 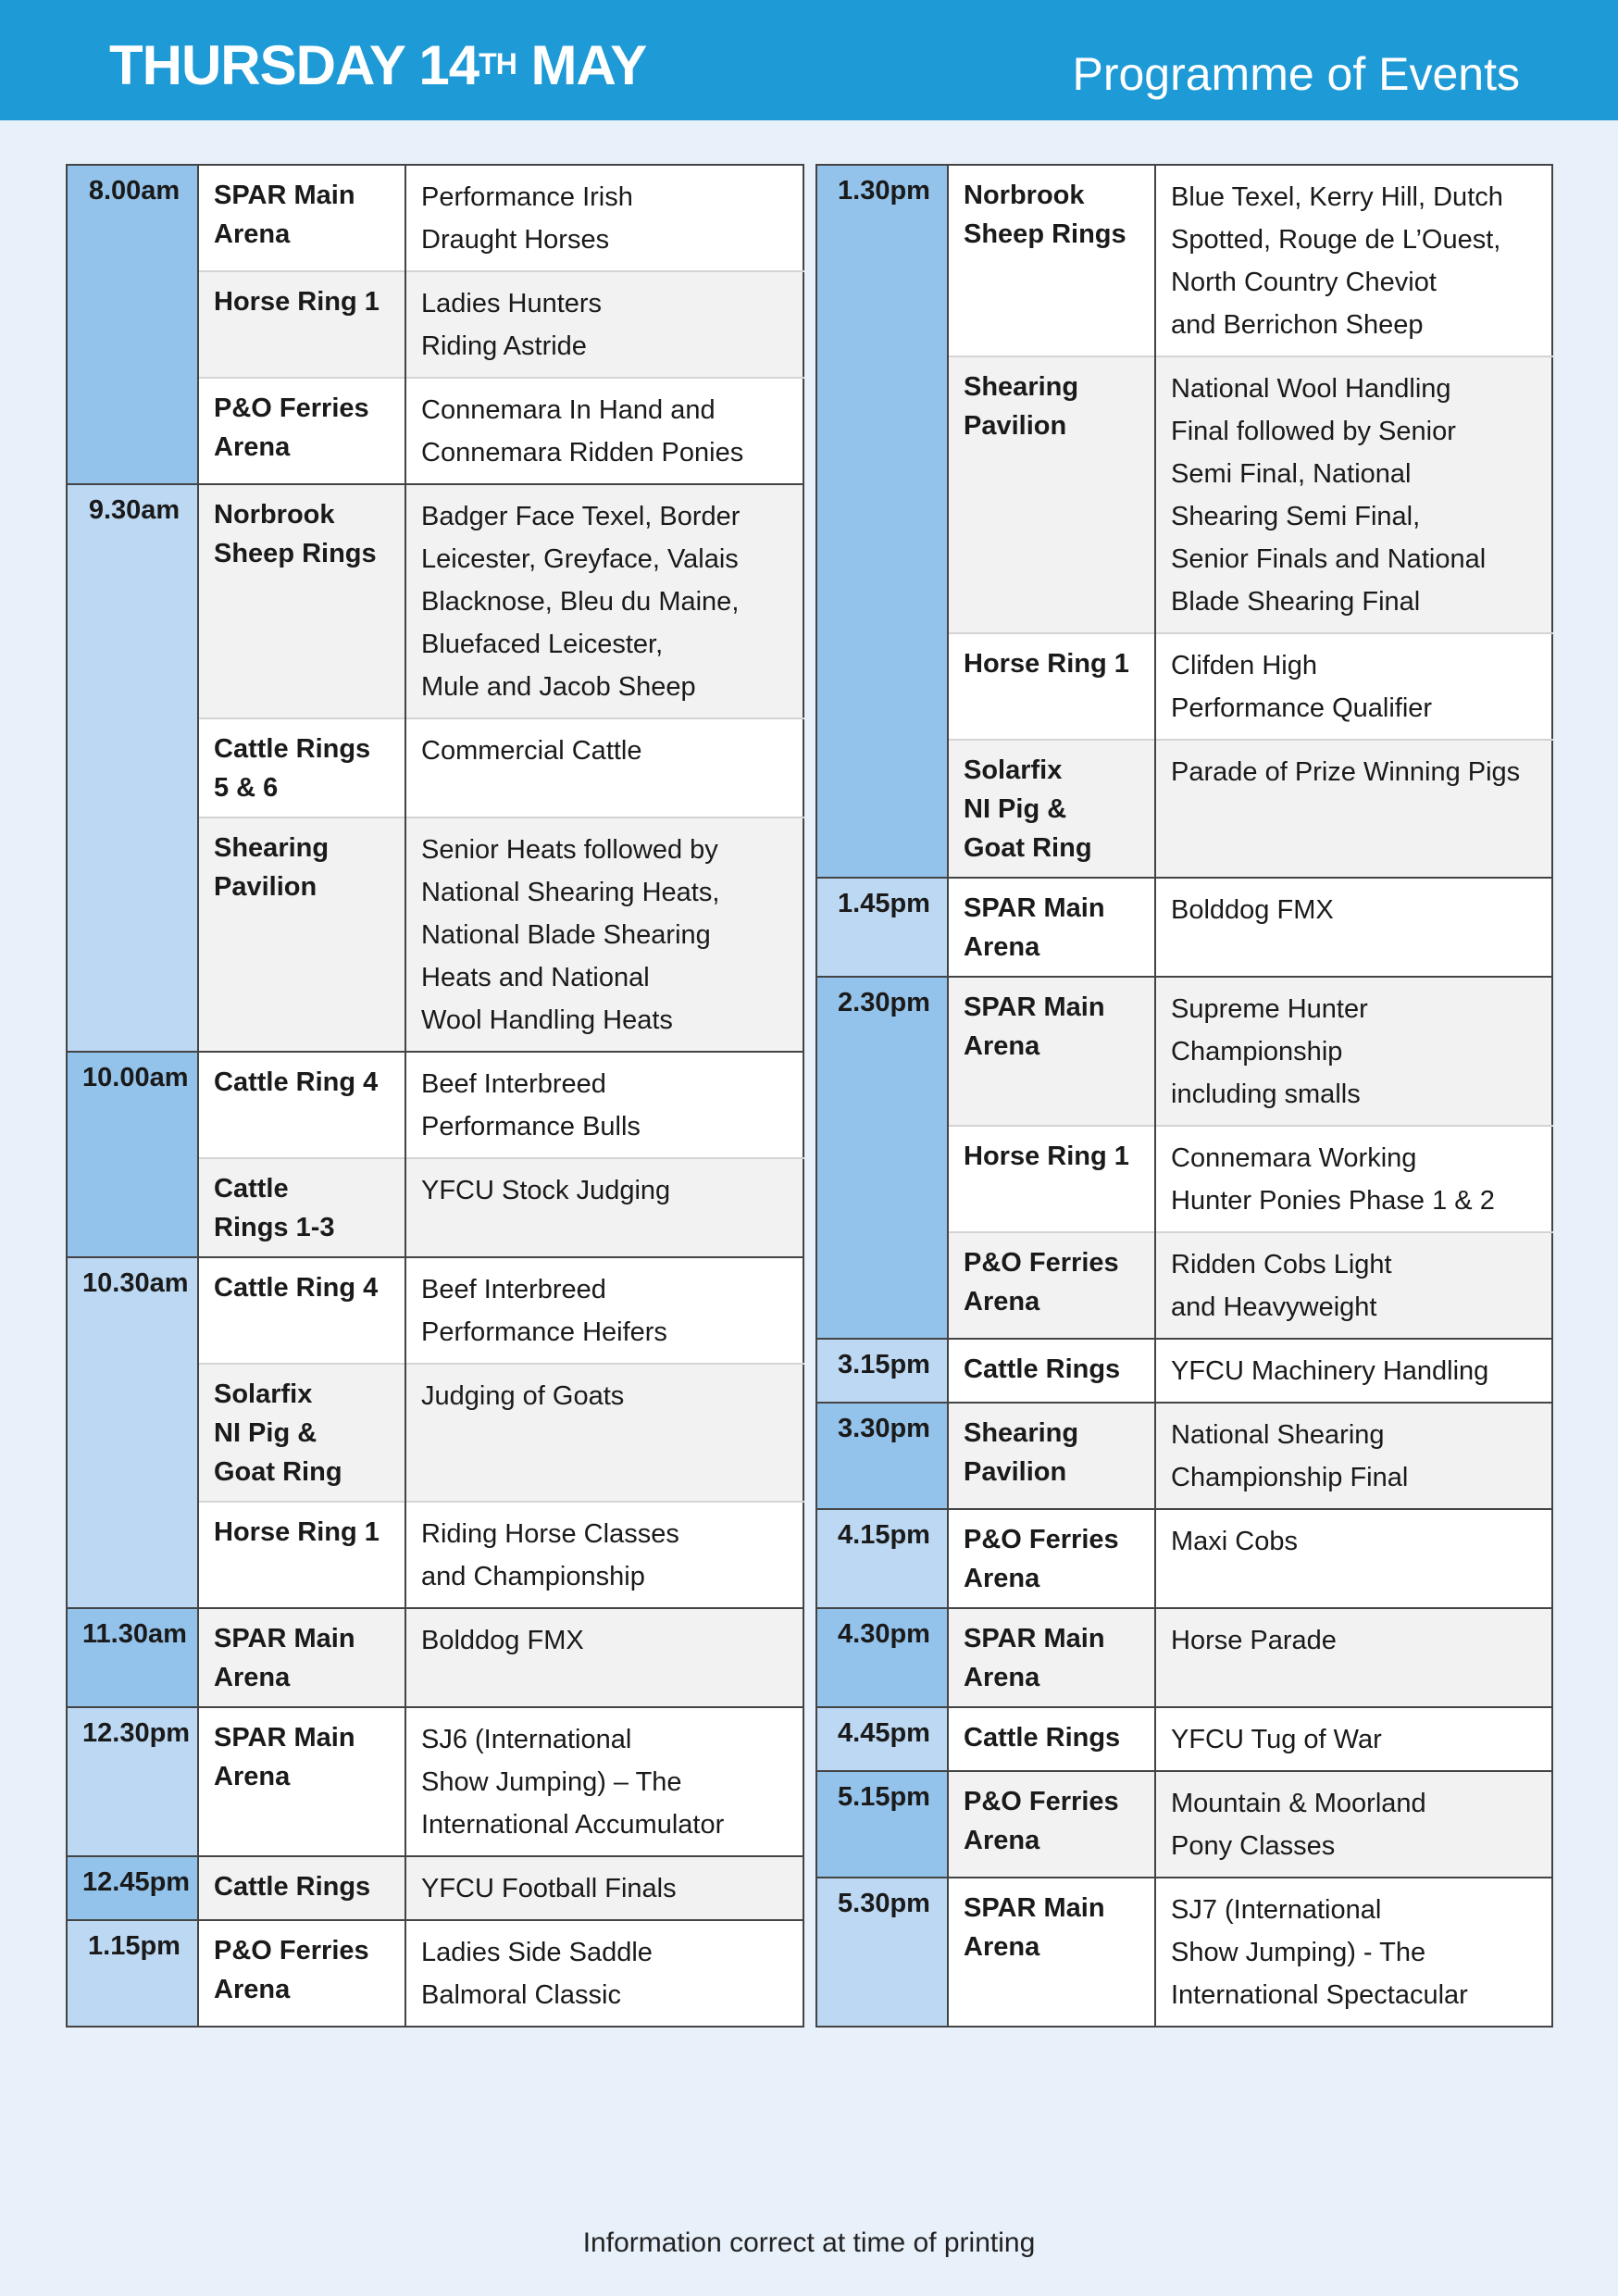 What do you see at coordinates (133, 324) in the screenshot?
I see `time-cell: 8.00am` at bounding box center [133, 324].